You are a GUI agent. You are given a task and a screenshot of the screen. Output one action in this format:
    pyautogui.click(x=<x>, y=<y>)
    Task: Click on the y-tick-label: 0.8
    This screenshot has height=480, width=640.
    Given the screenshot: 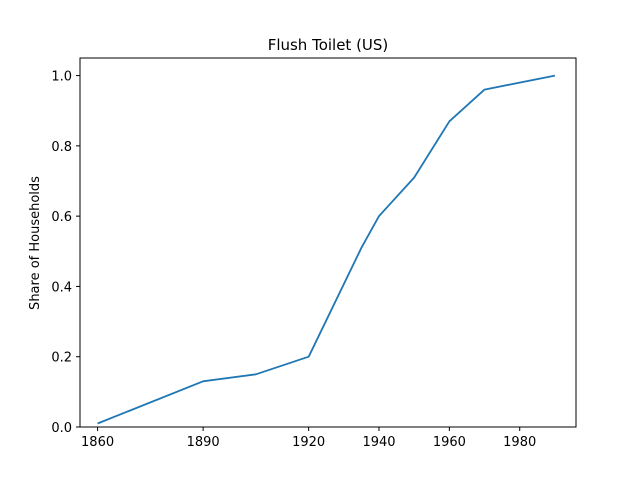 What is the action you would take?
    pyautogui.click(x=61, y=147)
    